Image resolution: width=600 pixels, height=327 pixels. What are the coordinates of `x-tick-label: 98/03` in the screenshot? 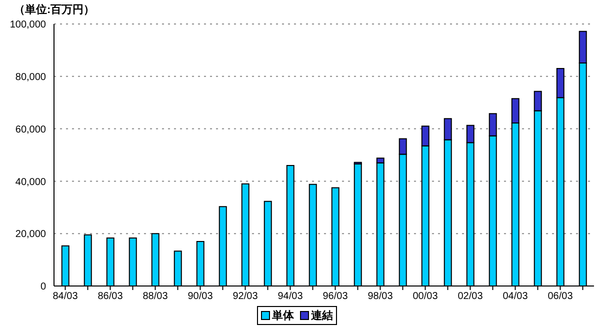 It's located at (381, 296).